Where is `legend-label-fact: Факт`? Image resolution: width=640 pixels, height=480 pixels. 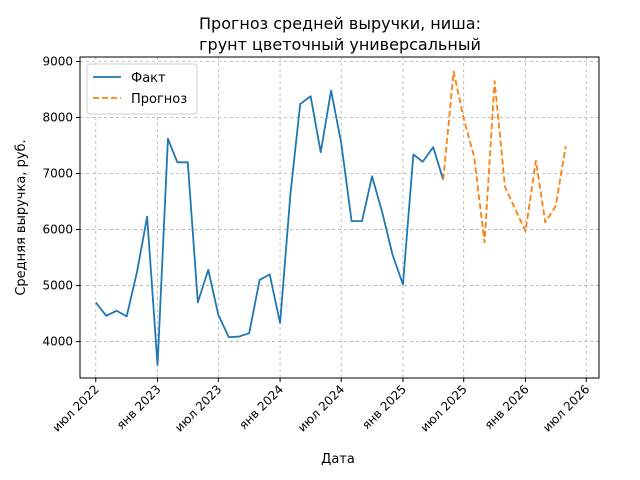
legend-label-fact: Факт is located at coordinates (148, 78).